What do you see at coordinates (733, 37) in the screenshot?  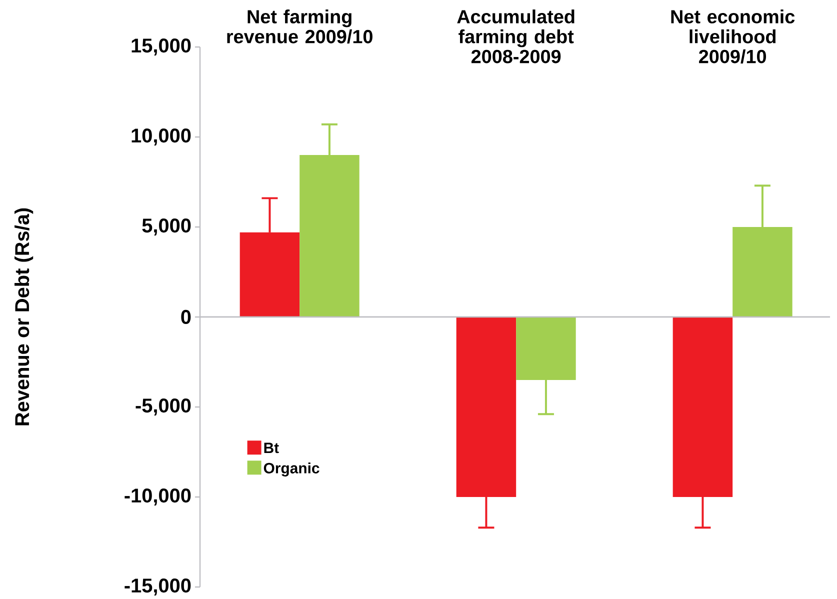 I see `x-tick-label: Net economic livelihood 2009/10` at bounding box center [733, 37].